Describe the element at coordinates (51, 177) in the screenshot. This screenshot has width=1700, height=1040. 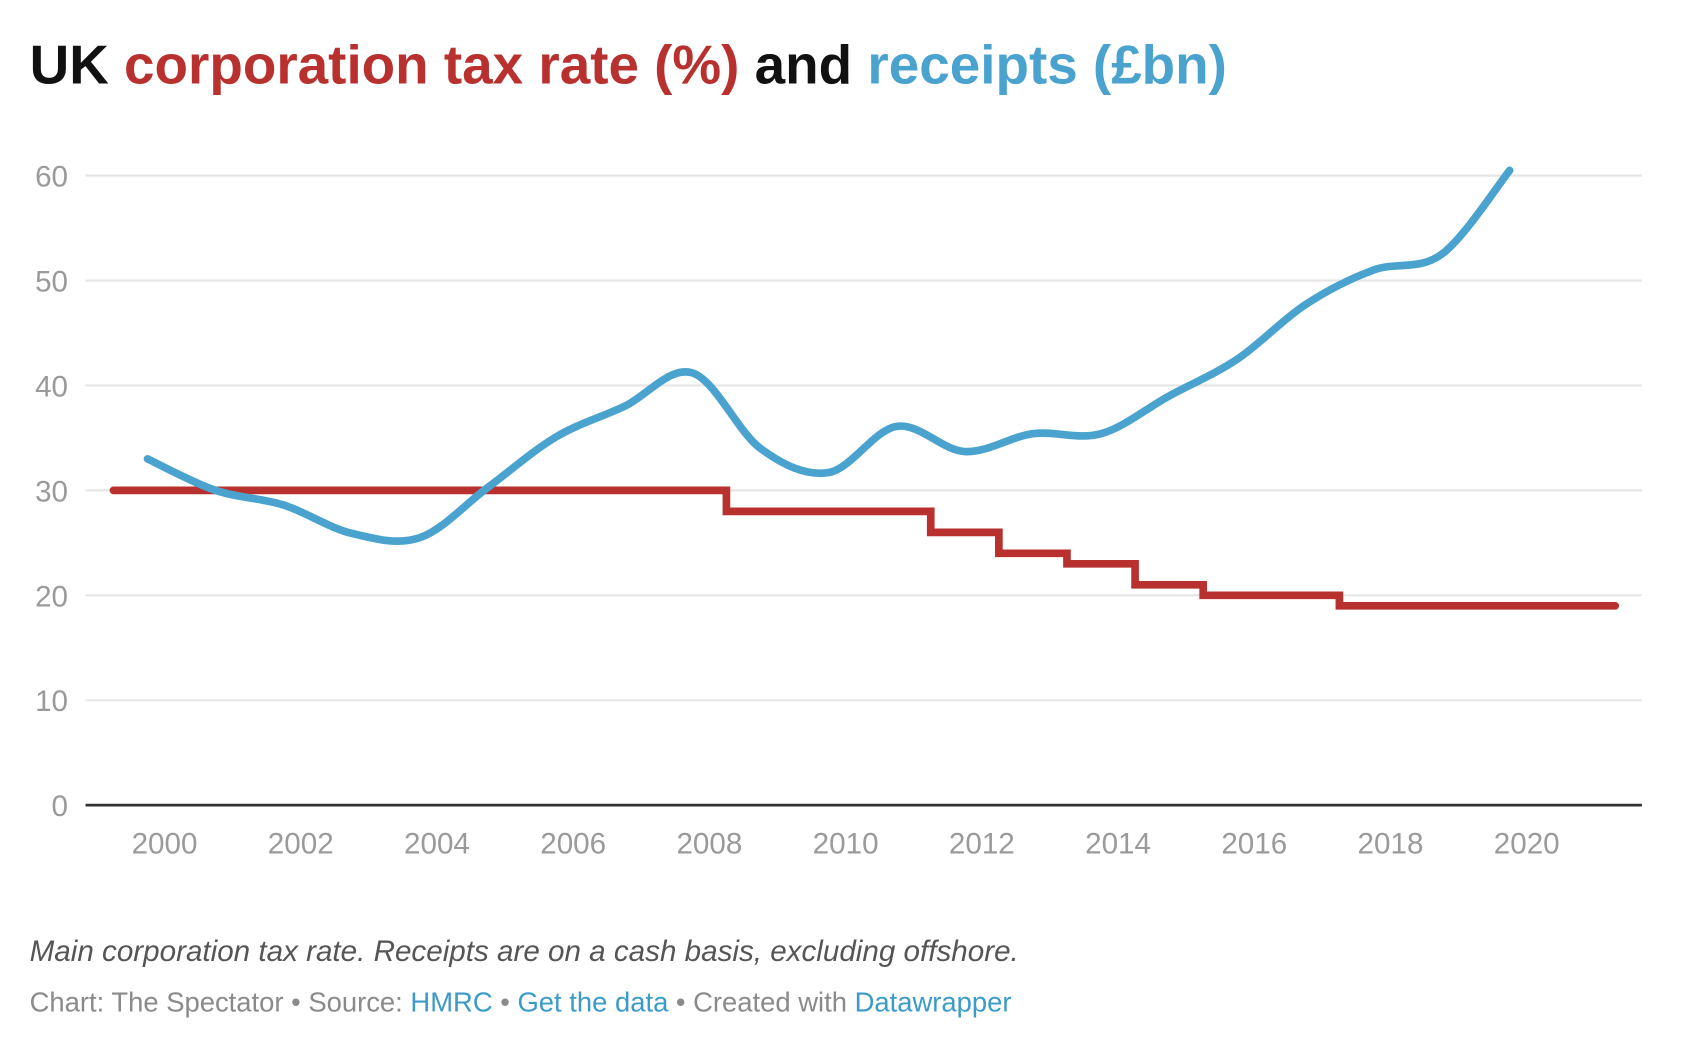
I see `y-tick-label: 60` at that location.